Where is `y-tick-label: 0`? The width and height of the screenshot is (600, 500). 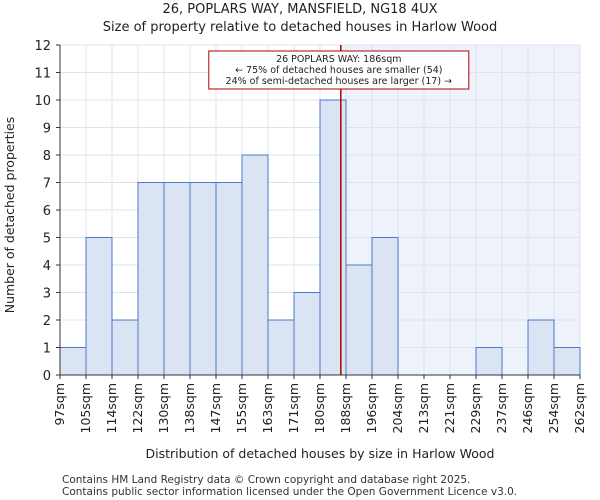 y-tick-label: 0 is located at coordinates (47, 376).